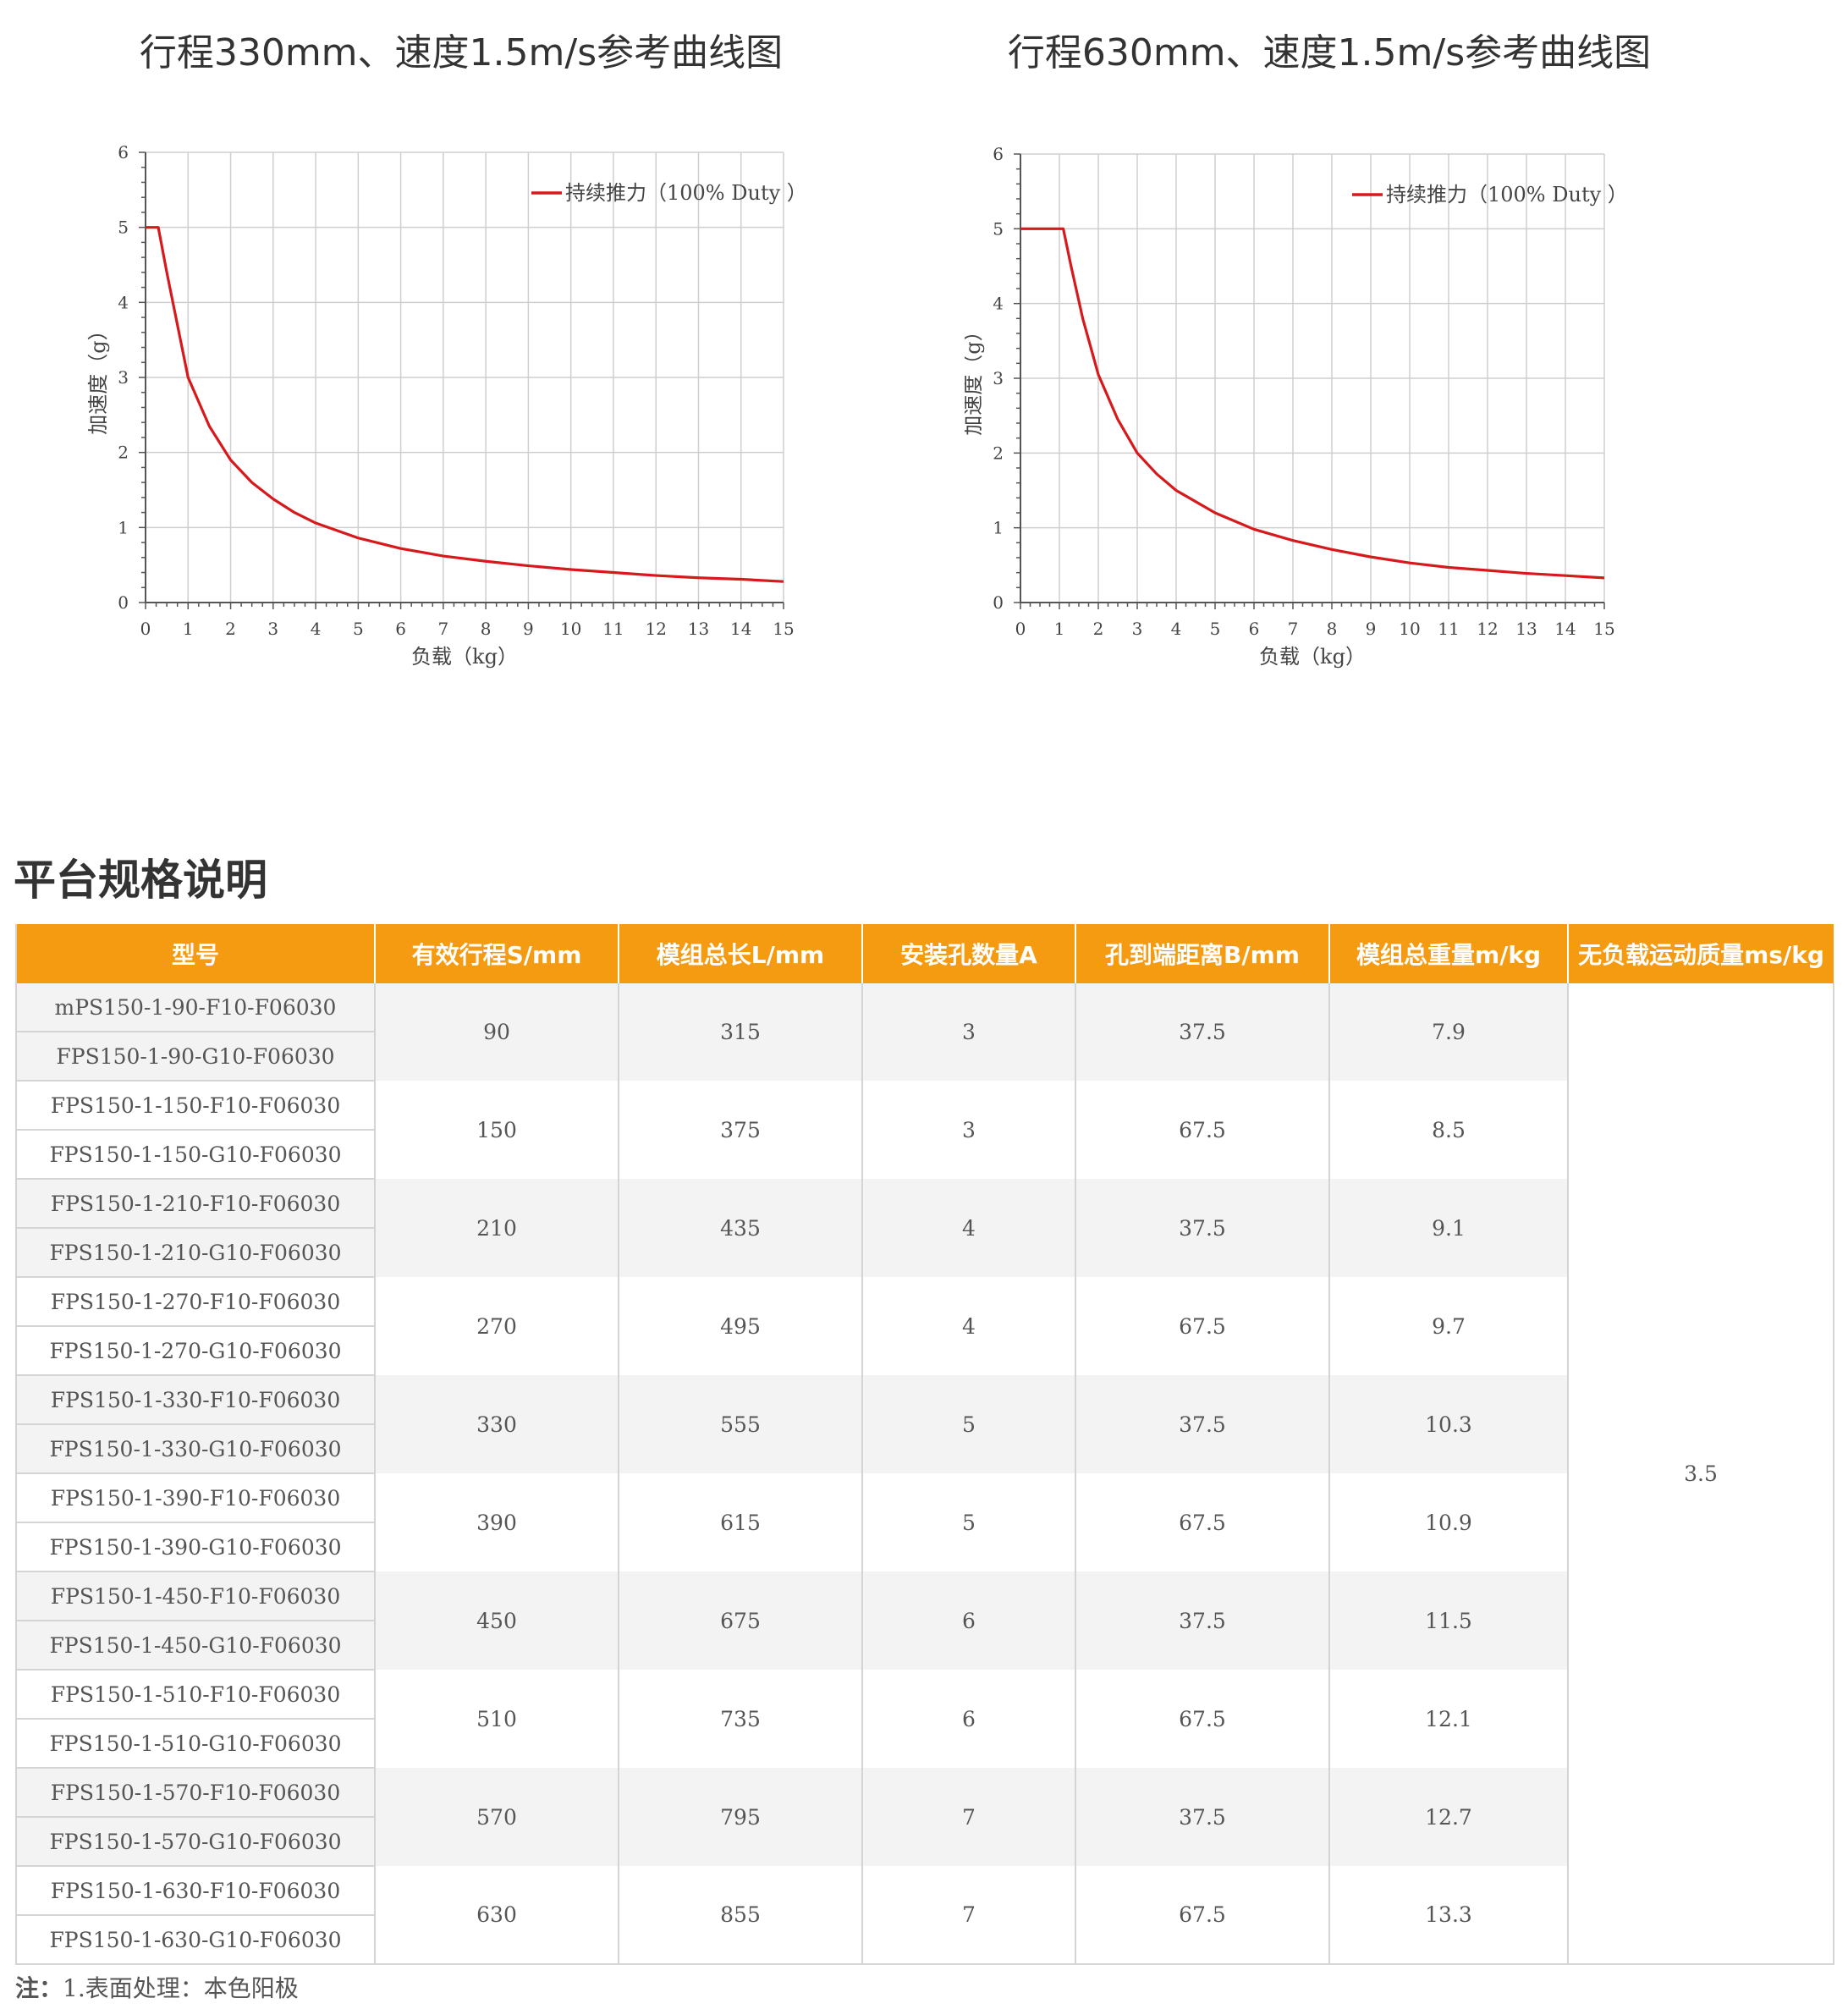 This screenshot has width=1848, height=2009. I want to click on cell-weight: 12.1, so click(1449, 1719).